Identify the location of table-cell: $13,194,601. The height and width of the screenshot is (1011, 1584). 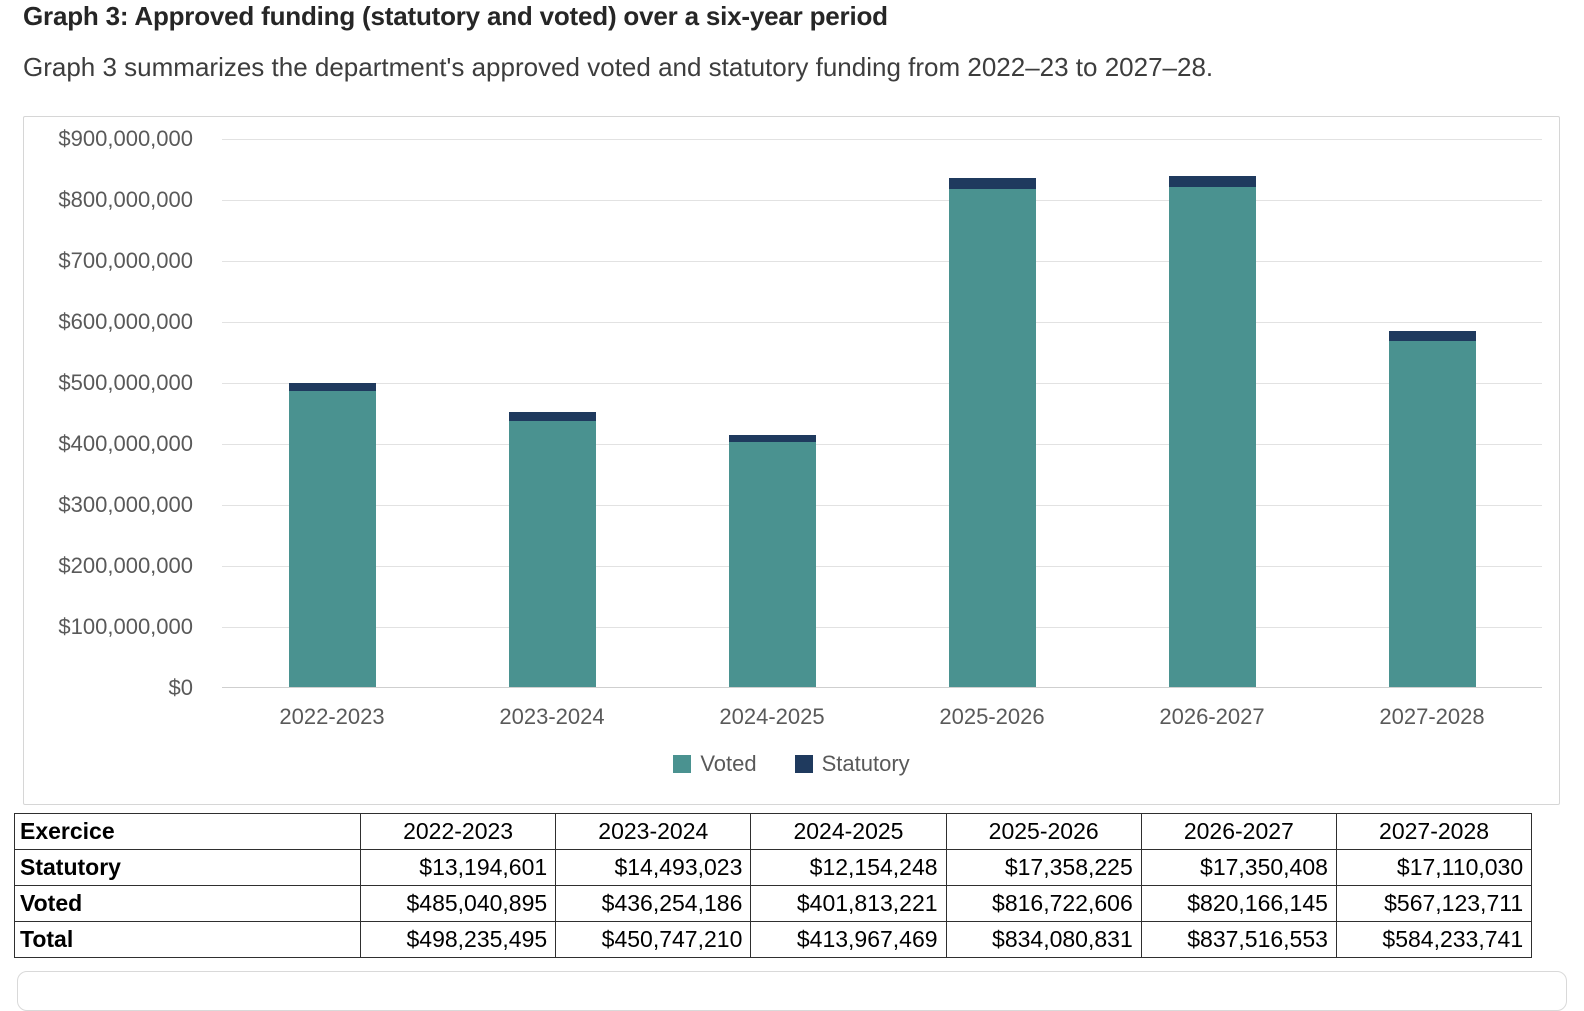
(458, 867).